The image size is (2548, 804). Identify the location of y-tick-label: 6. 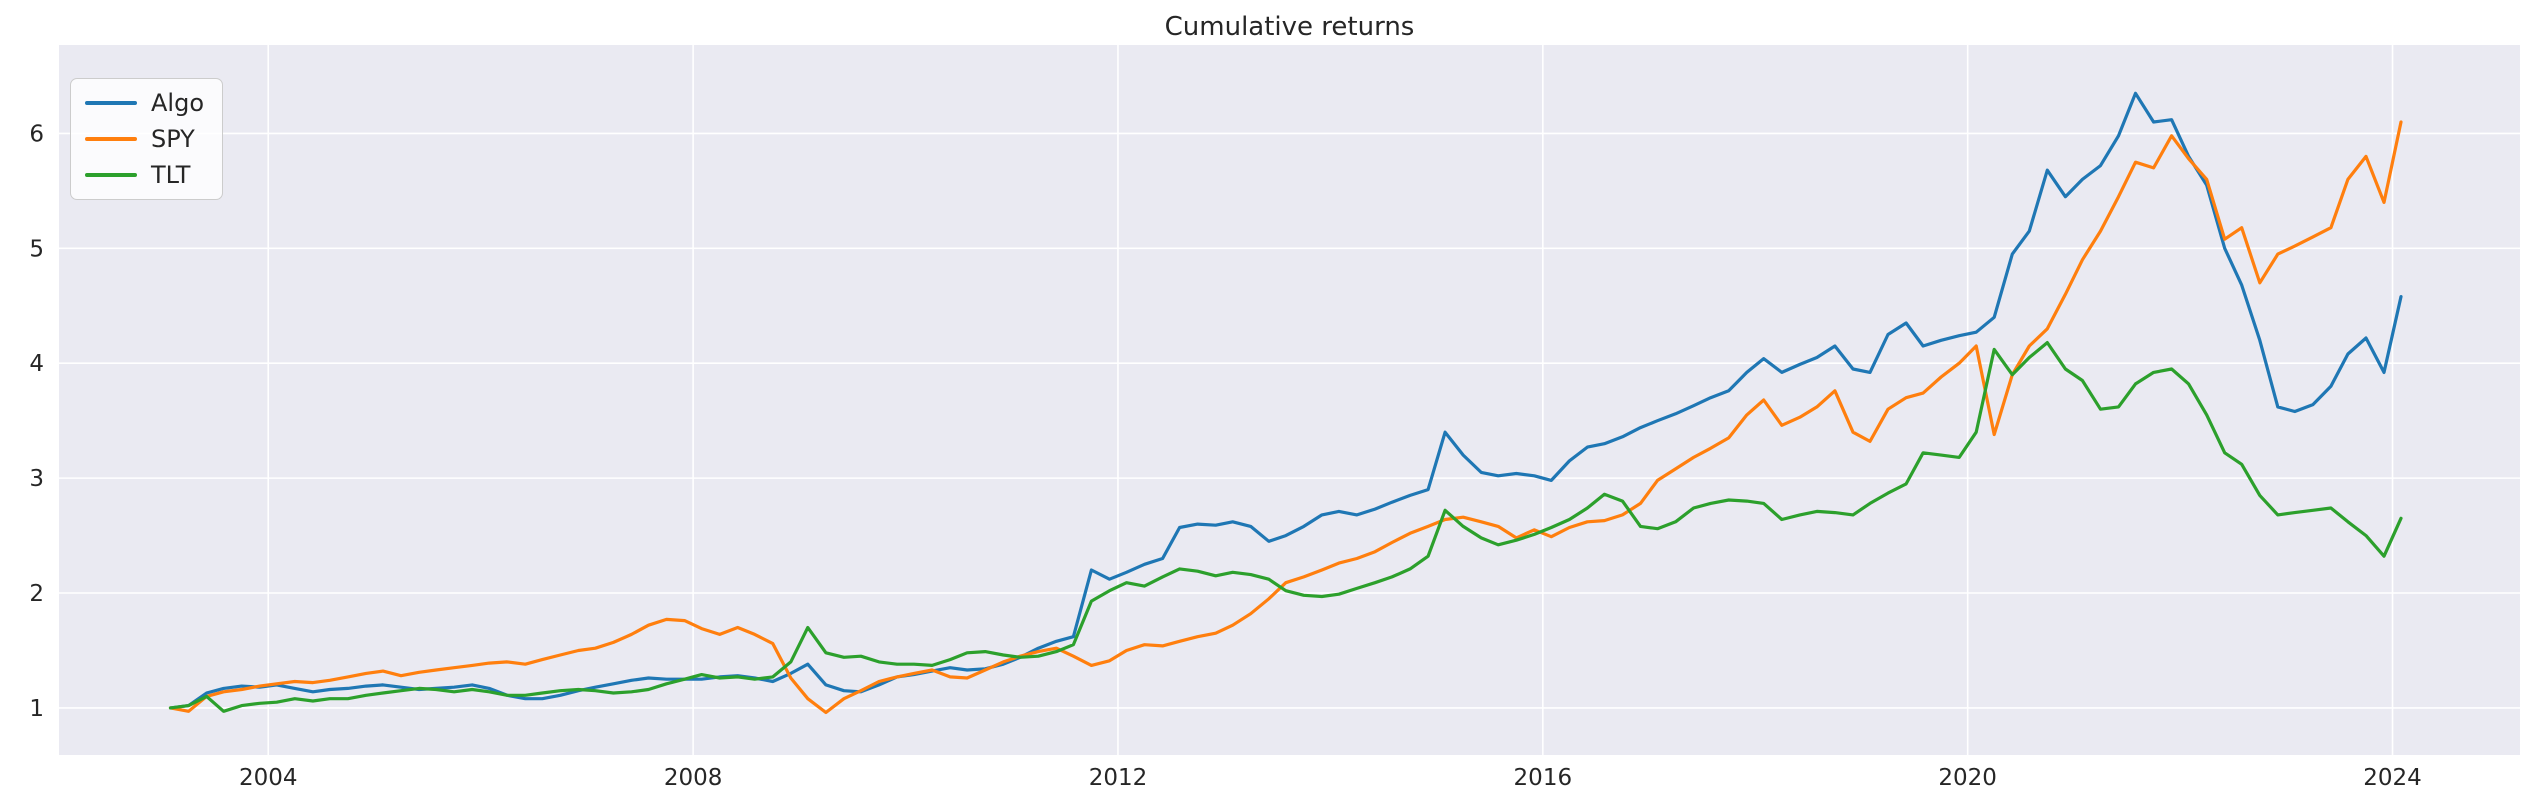
(36, 134).